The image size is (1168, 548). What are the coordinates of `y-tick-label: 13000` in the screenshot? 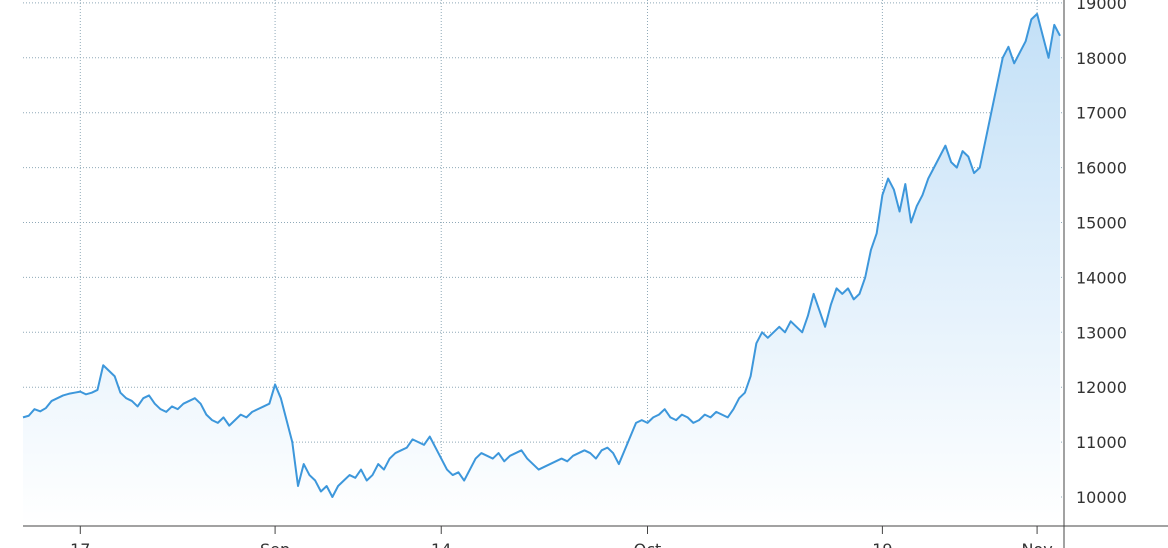 It's located at (1101, 332).